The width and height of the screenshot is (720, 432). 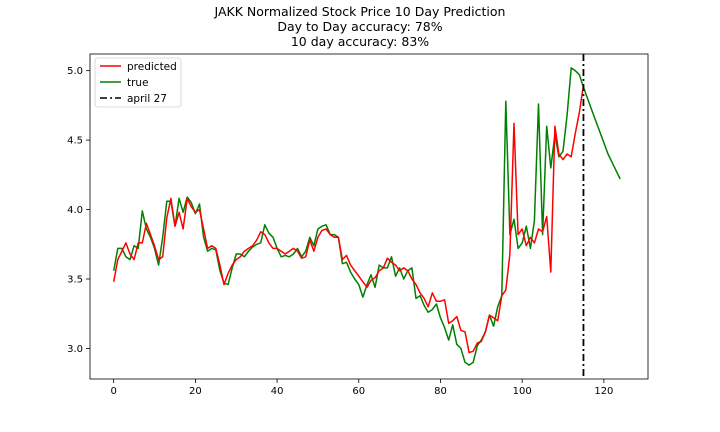 I want to click on y-tick-label: 4.5, so click(x=75, y=141).